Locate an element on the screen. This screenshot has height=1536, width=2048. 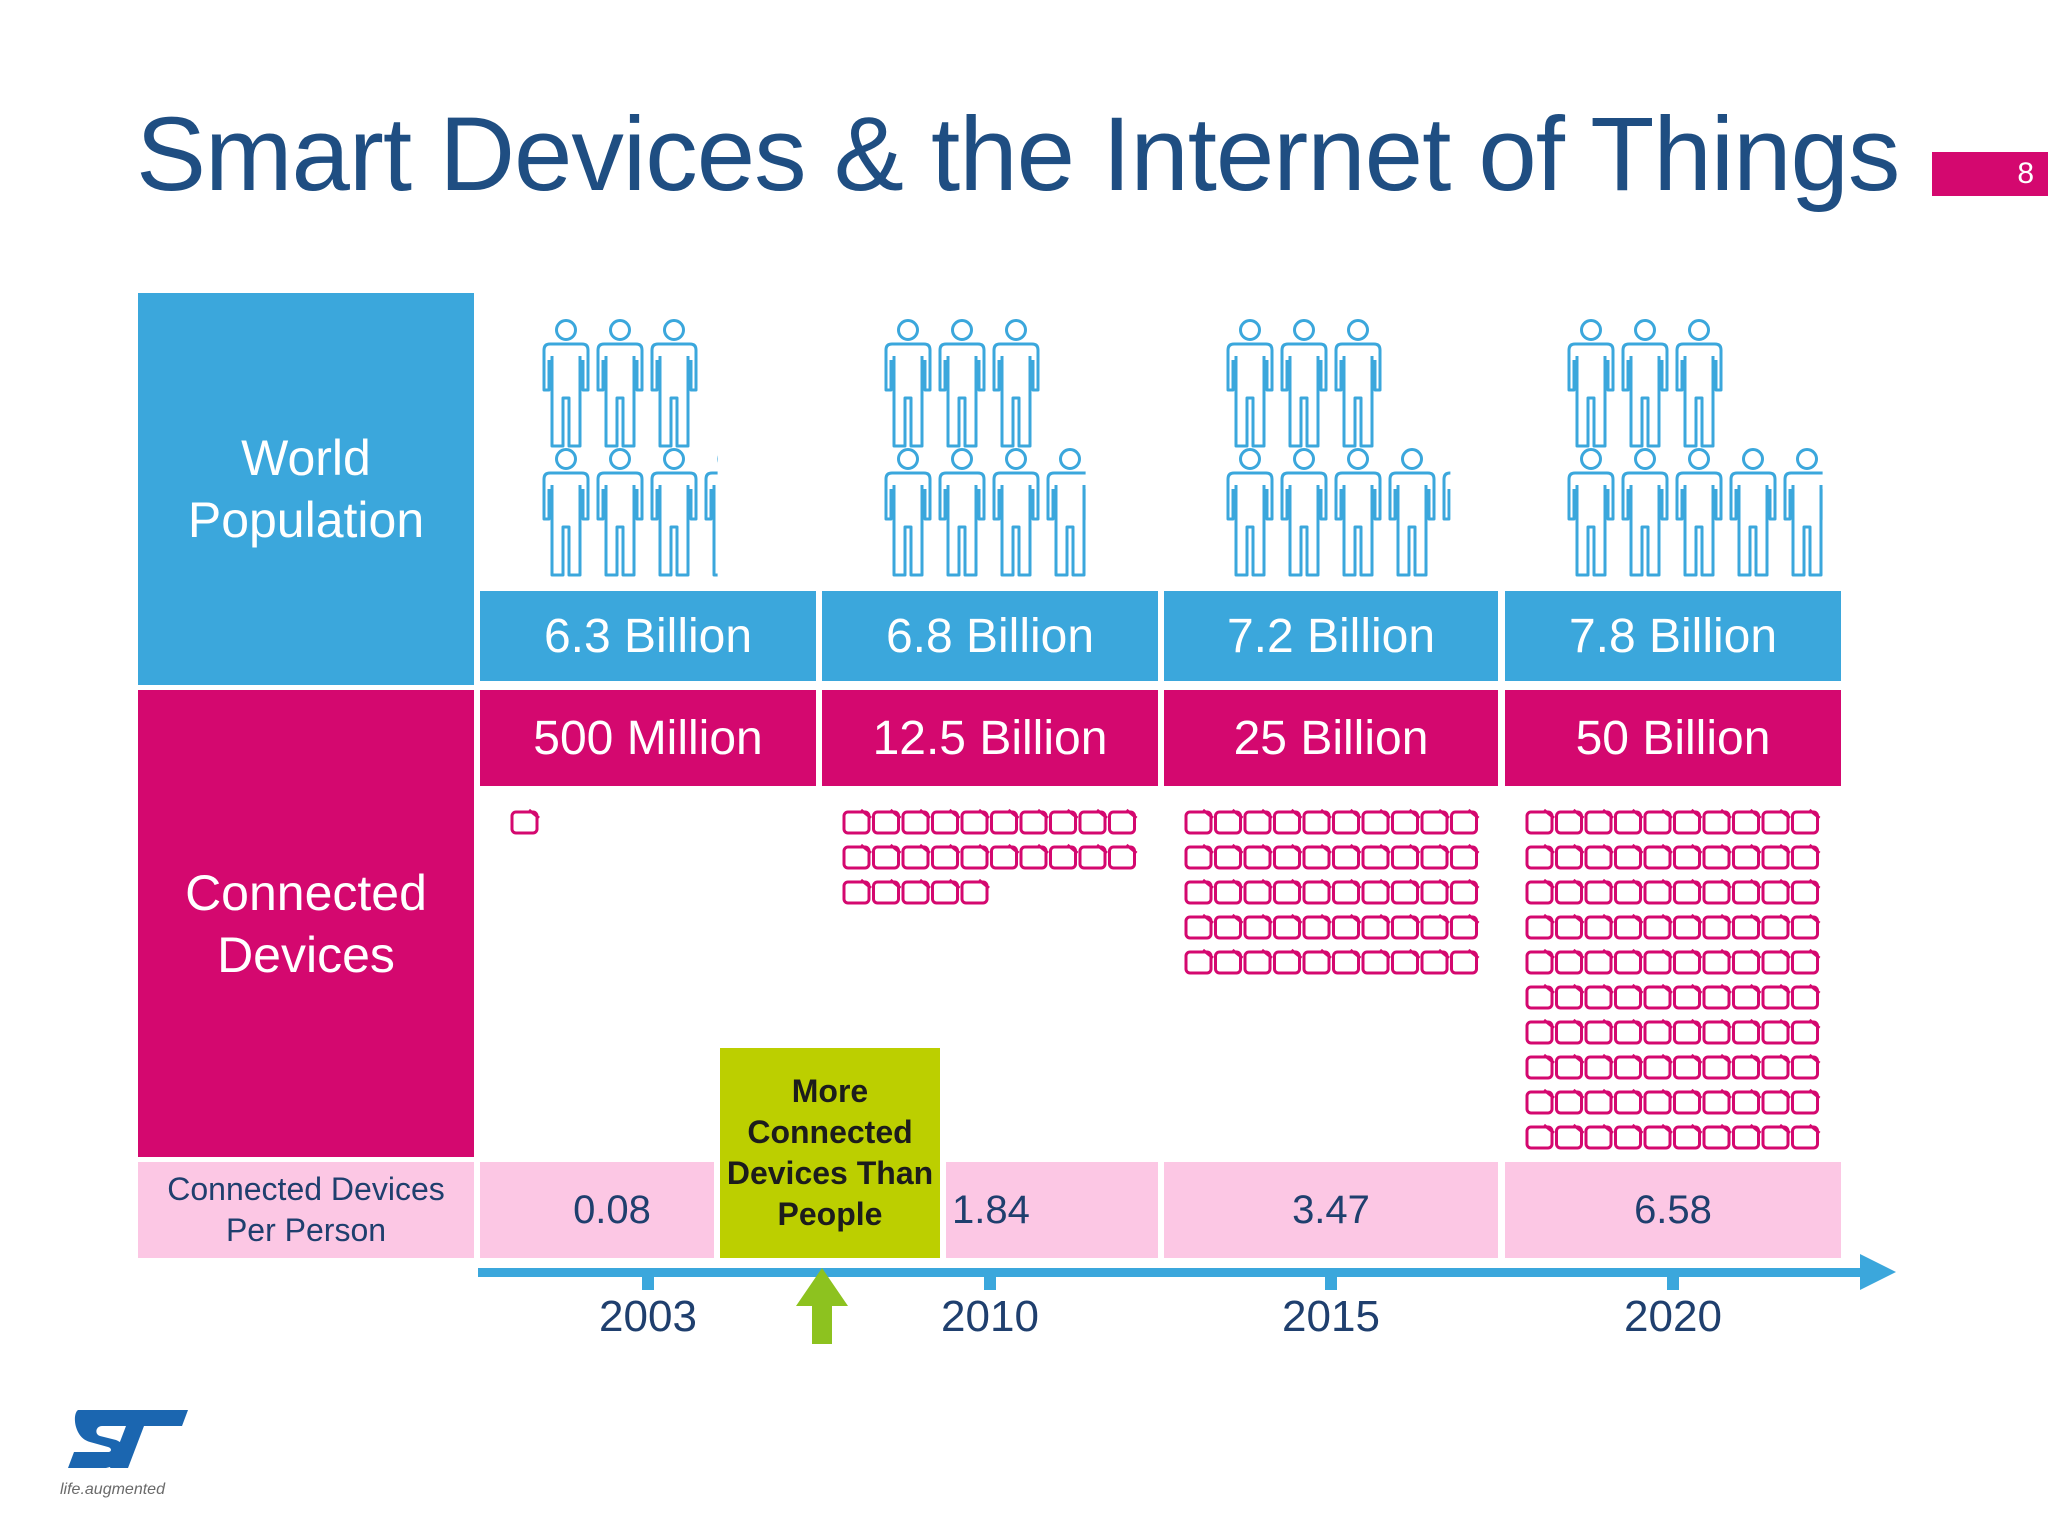
year-label-2003: 2003 is located at coordinates (648, 1316).